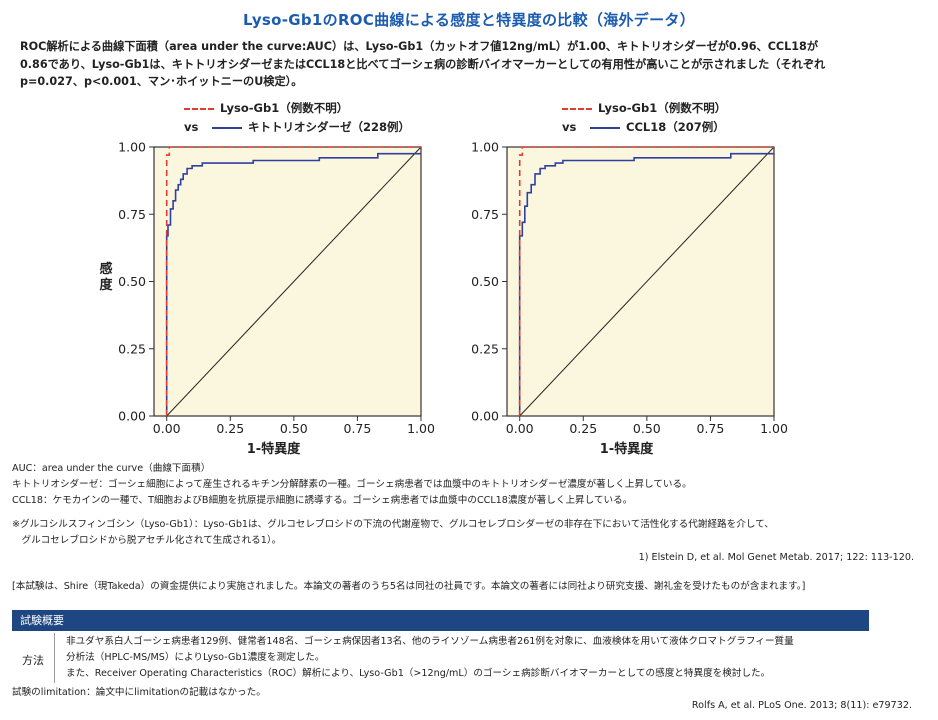 This screenshot has height=720, width=938. I want to click on note-line, so click(393, 513).